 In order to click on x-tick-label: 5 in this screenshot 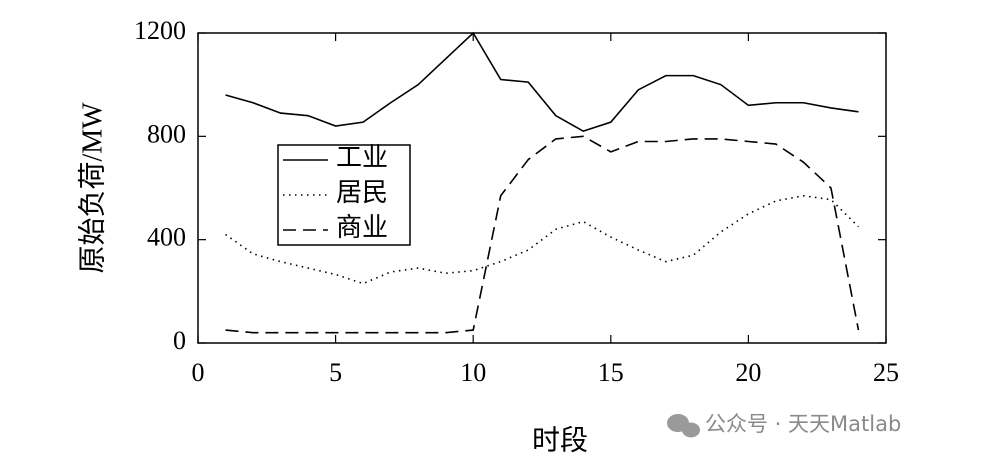, I will do `click(335, 372)`.